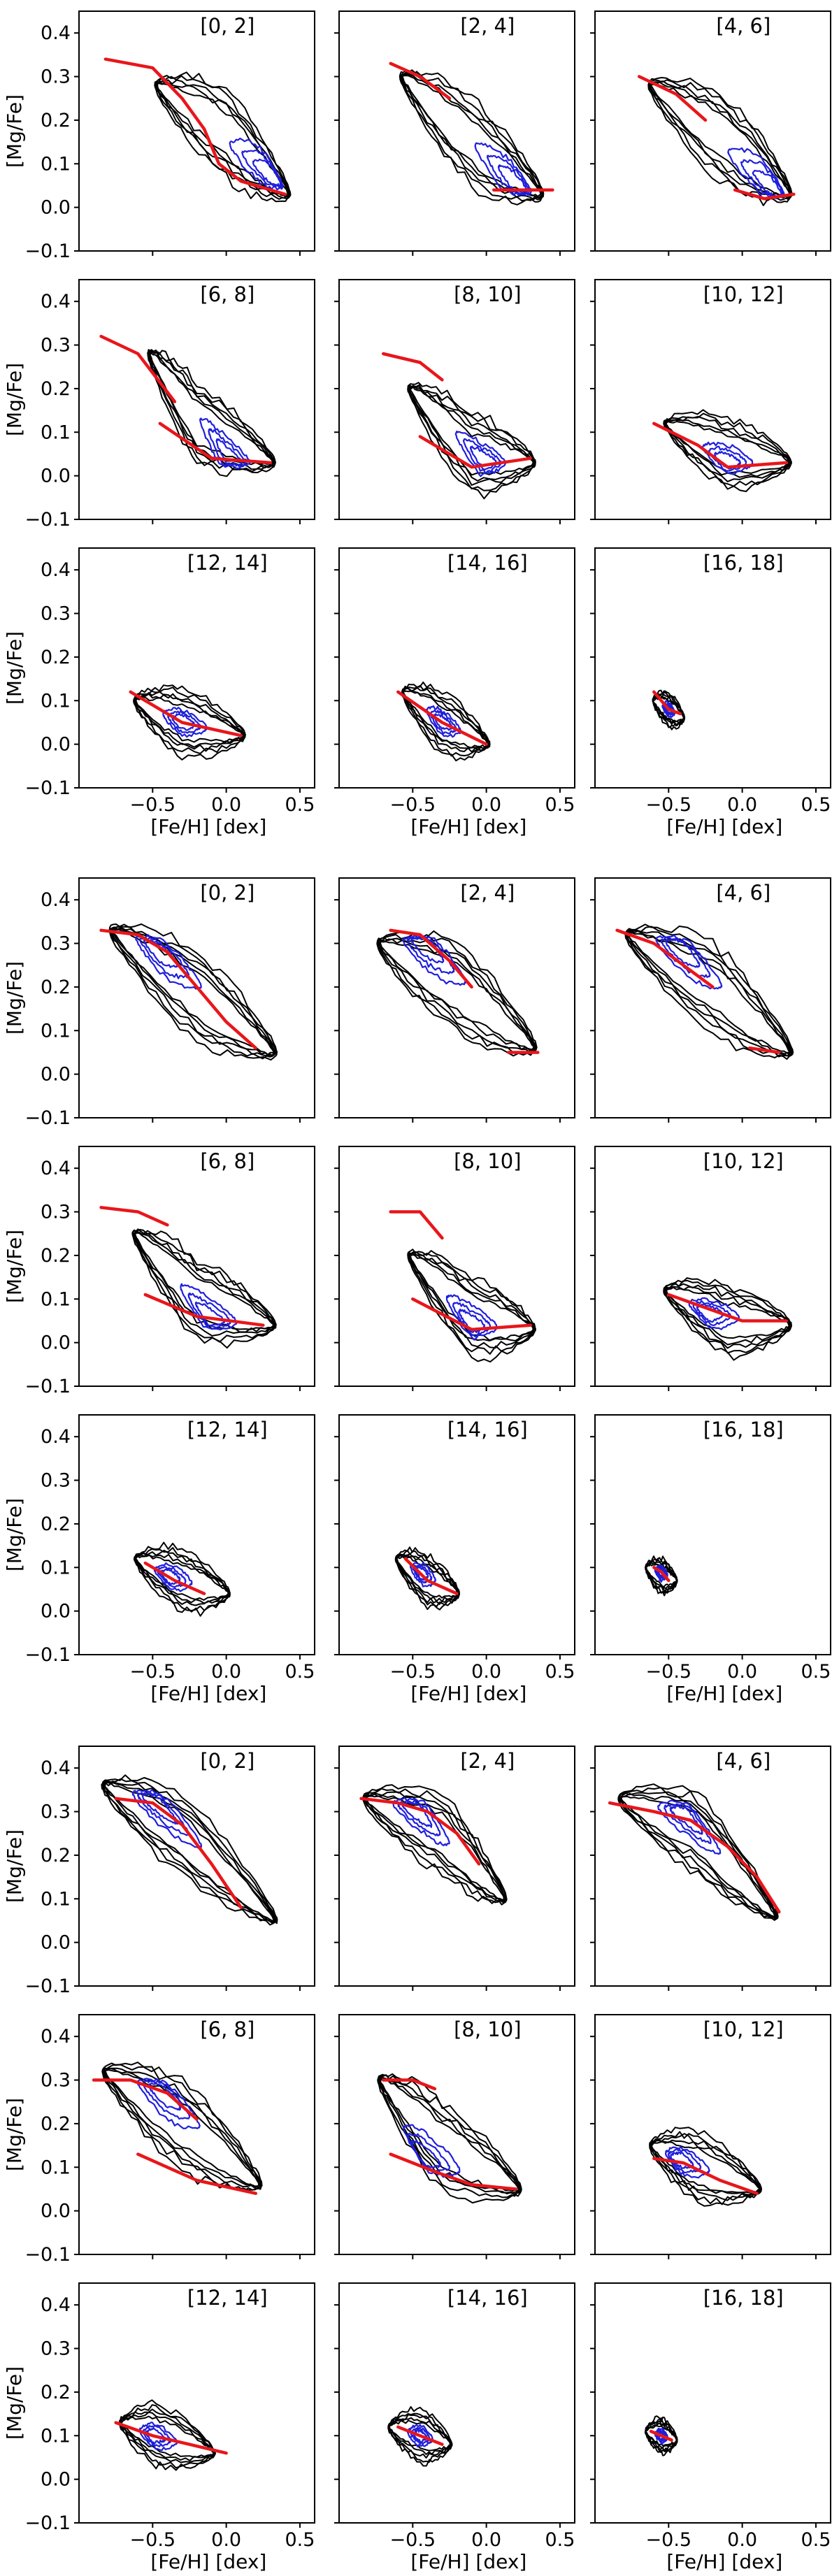  What do you see at coordinates (208, 1693) in the screenshot?
I see `x-axis-title: [Fe/H] [dex]` at bounding box center [208, 1693].